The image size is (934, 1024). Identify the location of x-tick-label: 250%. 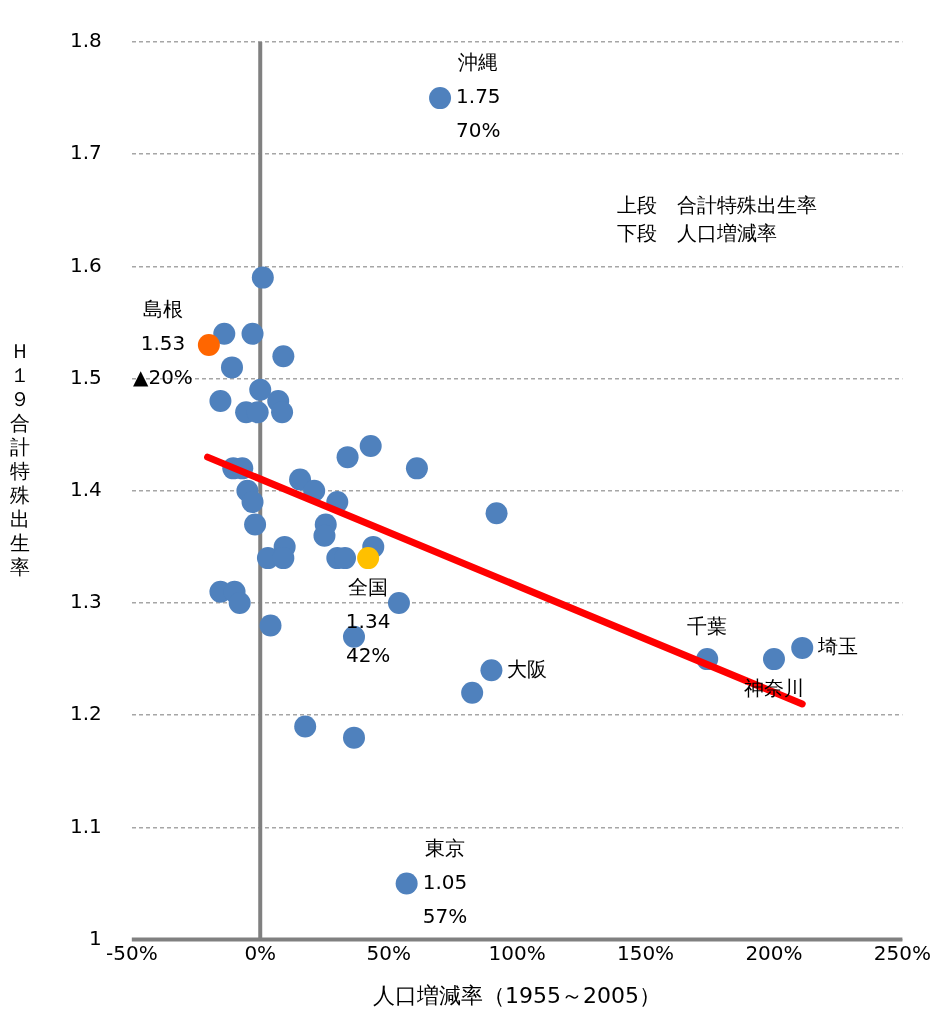
(902, 952).